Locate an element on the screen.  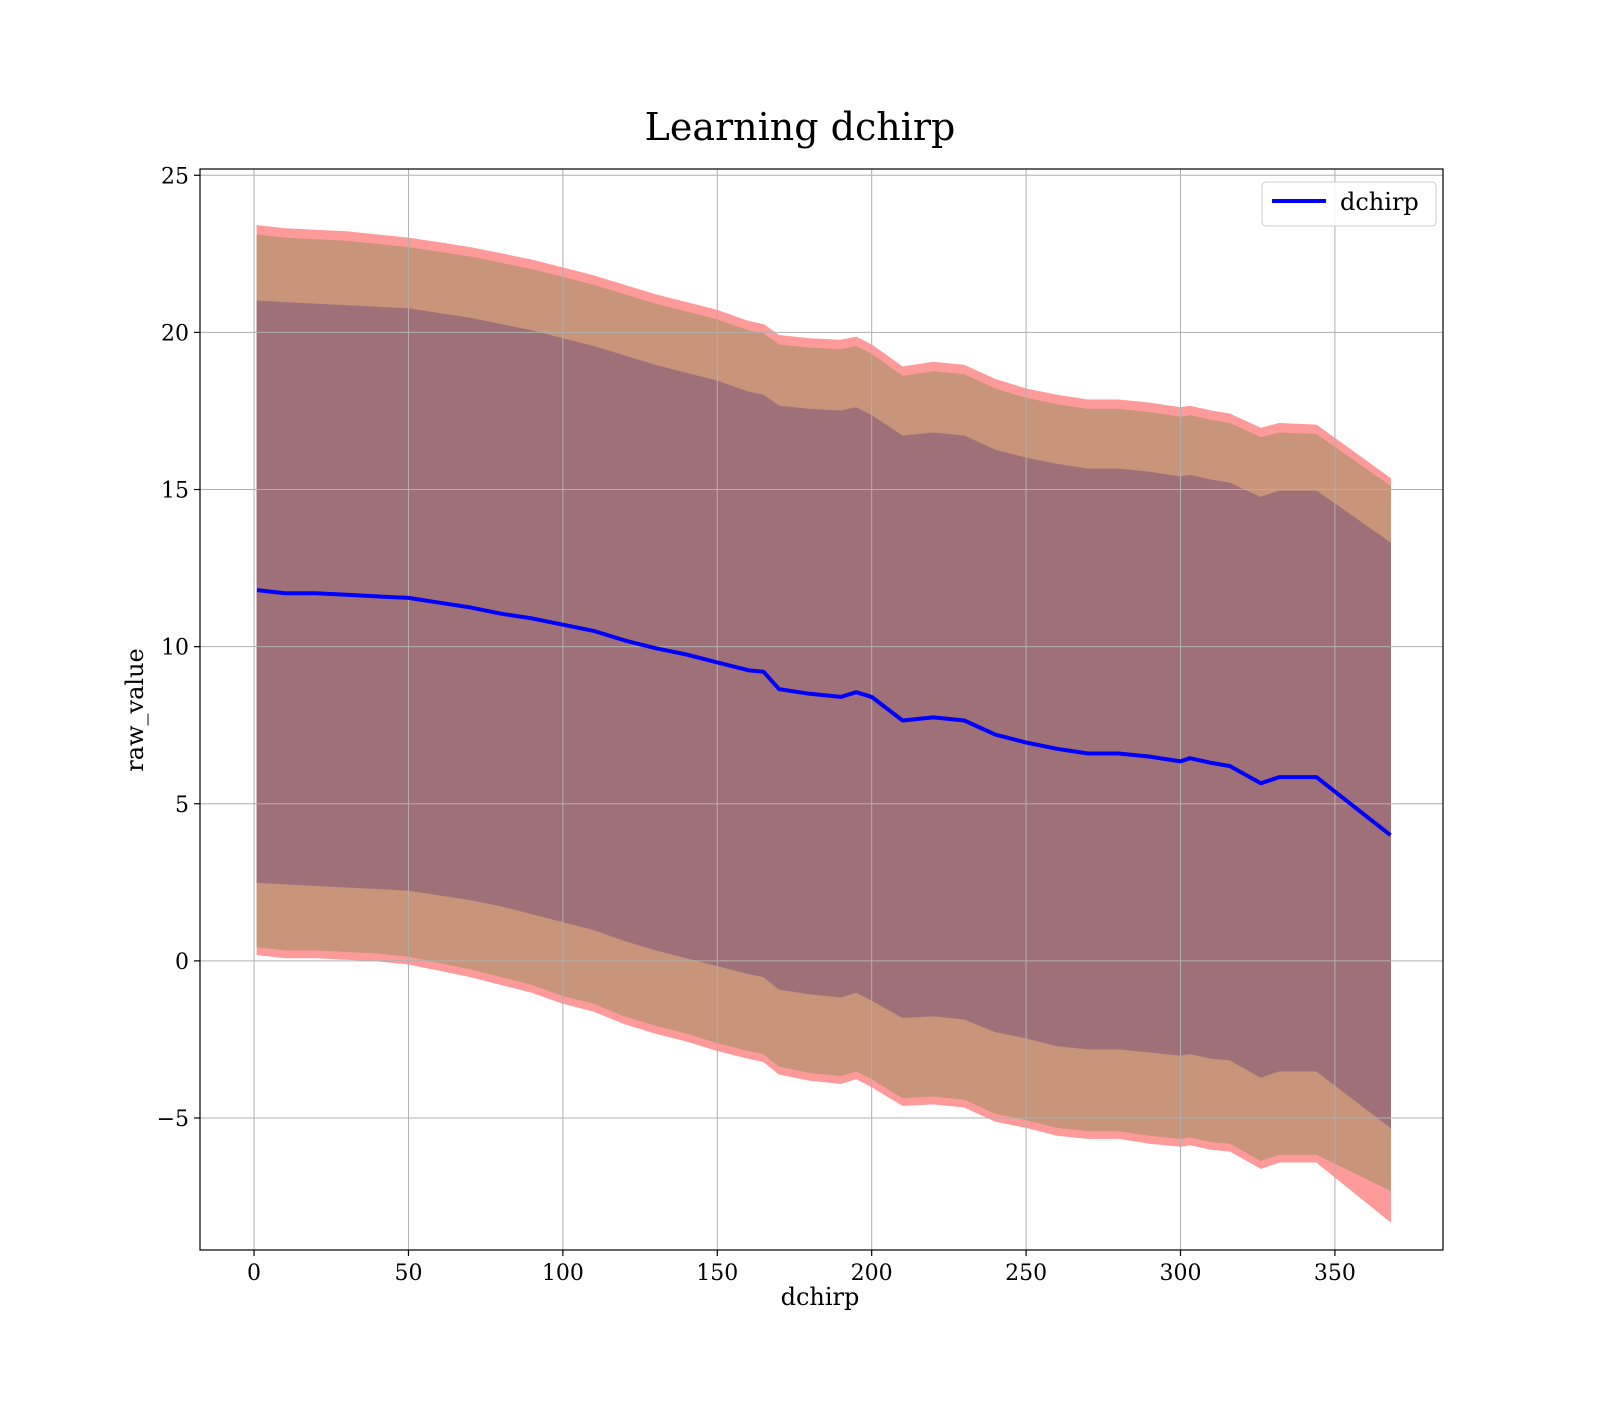
y-tick-label: 5 is located at coordinates (182, 805).